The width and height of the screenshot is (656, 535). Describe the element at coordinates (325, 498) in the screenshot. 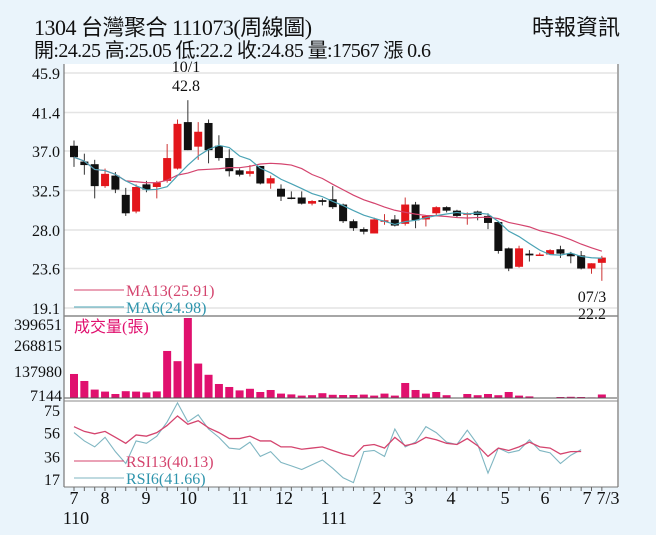

I see `x-tick-label: 1` at that location.